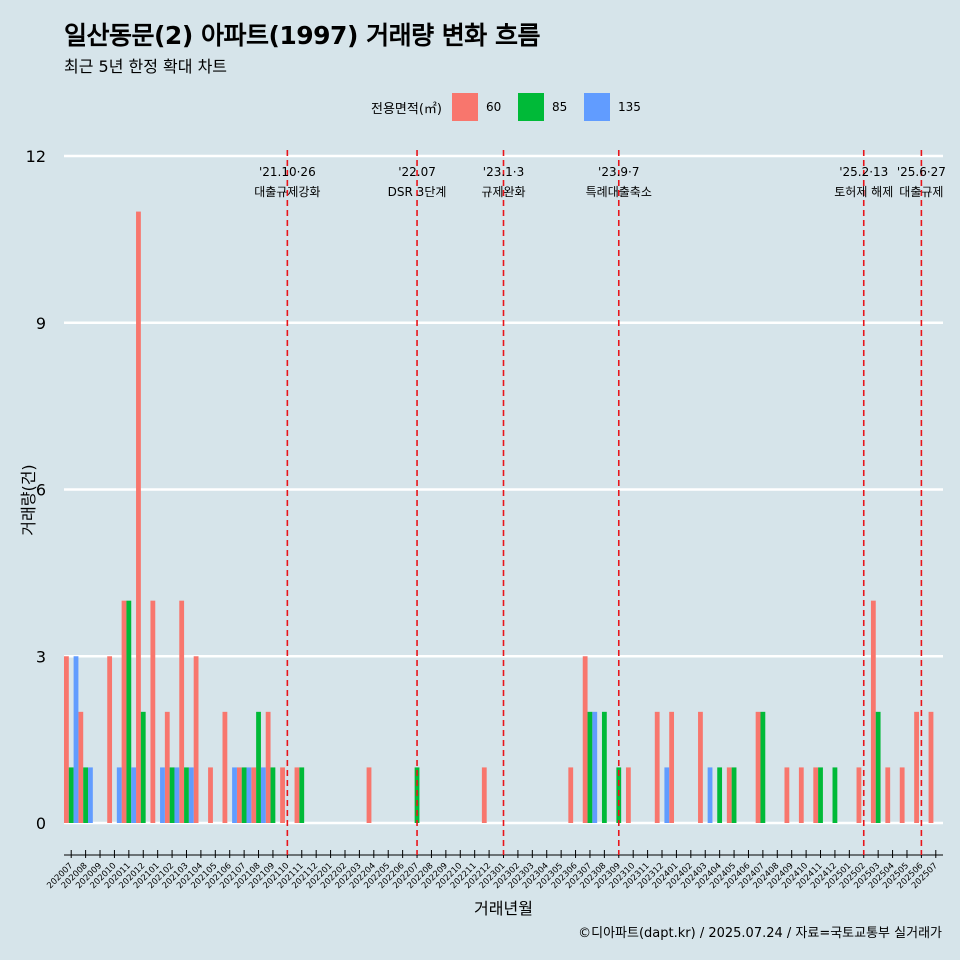  Describe the element at coordinates (503, 172) in the screenshot. I see `event-date-2: '23.1·3` at that location.